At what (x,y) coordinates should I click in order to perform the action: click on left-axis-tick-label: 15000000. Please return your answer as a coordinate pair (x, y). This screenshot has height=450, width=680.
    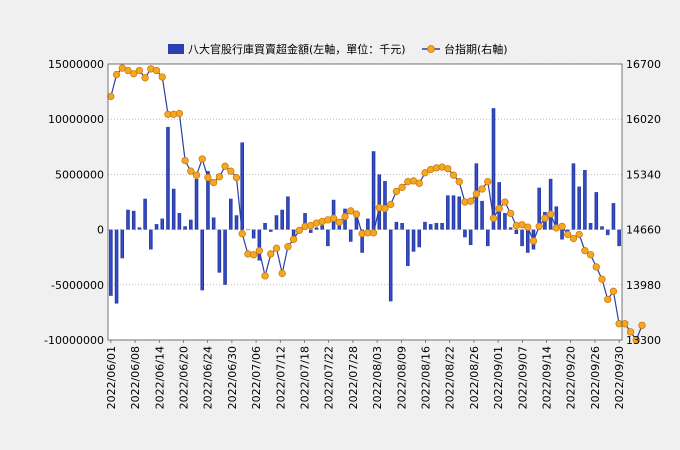
    Looking at the image, I should click on (76, 64).